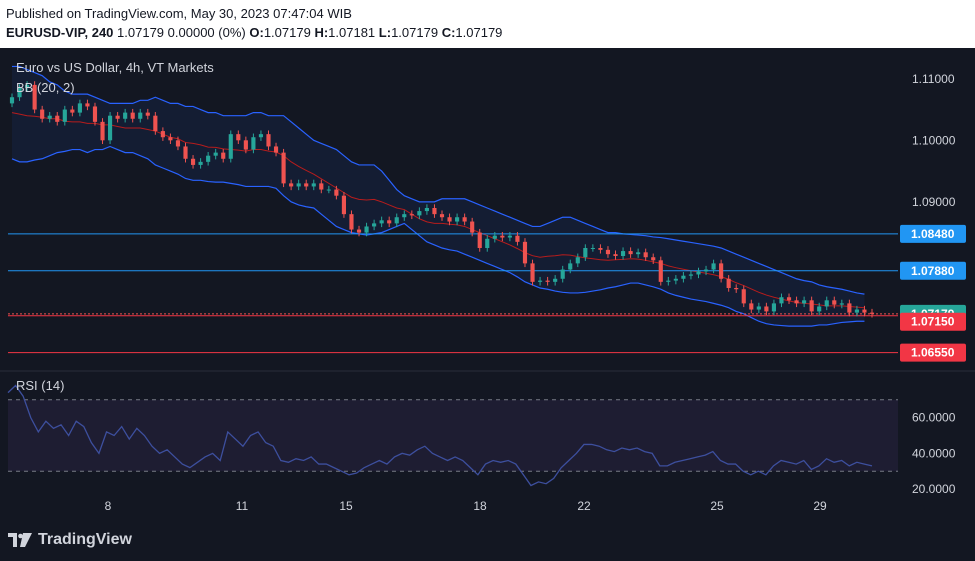 Image resolution: width=975 pixels, height=561 pixels. Describe the element at coordinates (934, 453) in the screenshot. I see `rsi-tick-1: 40.0000` at that location.